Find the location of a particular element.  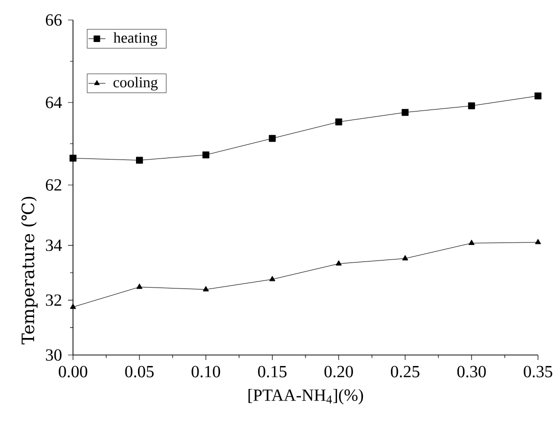

x-tick-label: 0.00 is located at coordinates (73, 372).